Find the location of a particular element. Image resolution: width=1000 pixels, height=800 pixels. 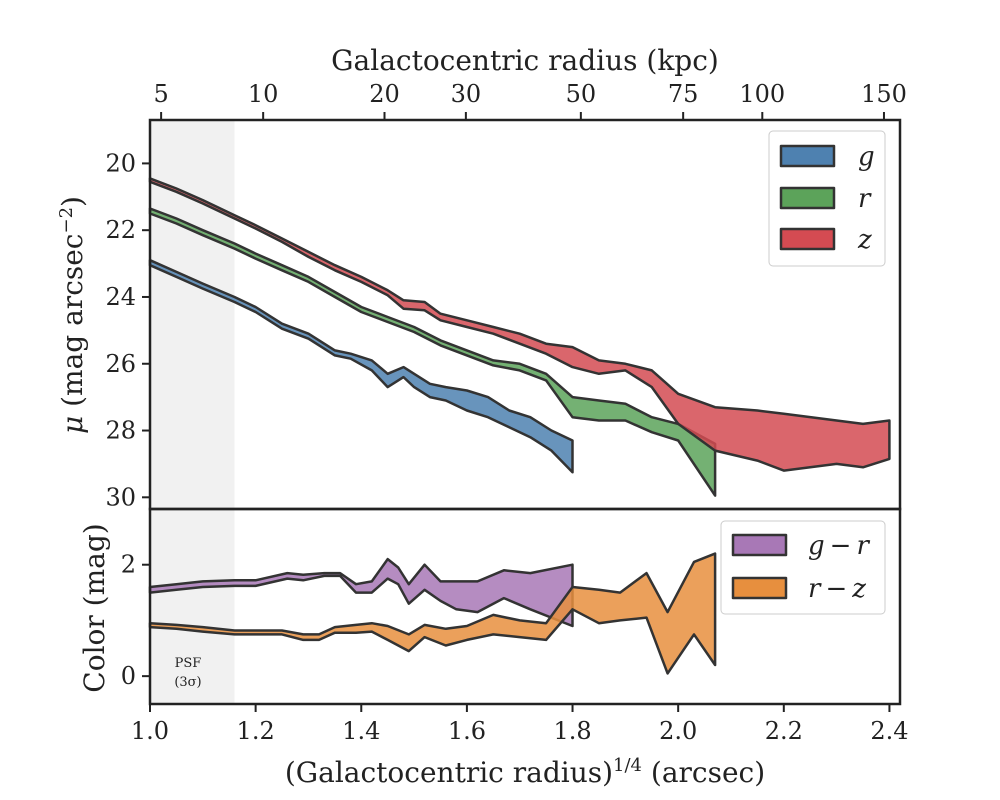

legend-label-g-r: g − r is located at coordinates (839, 546).